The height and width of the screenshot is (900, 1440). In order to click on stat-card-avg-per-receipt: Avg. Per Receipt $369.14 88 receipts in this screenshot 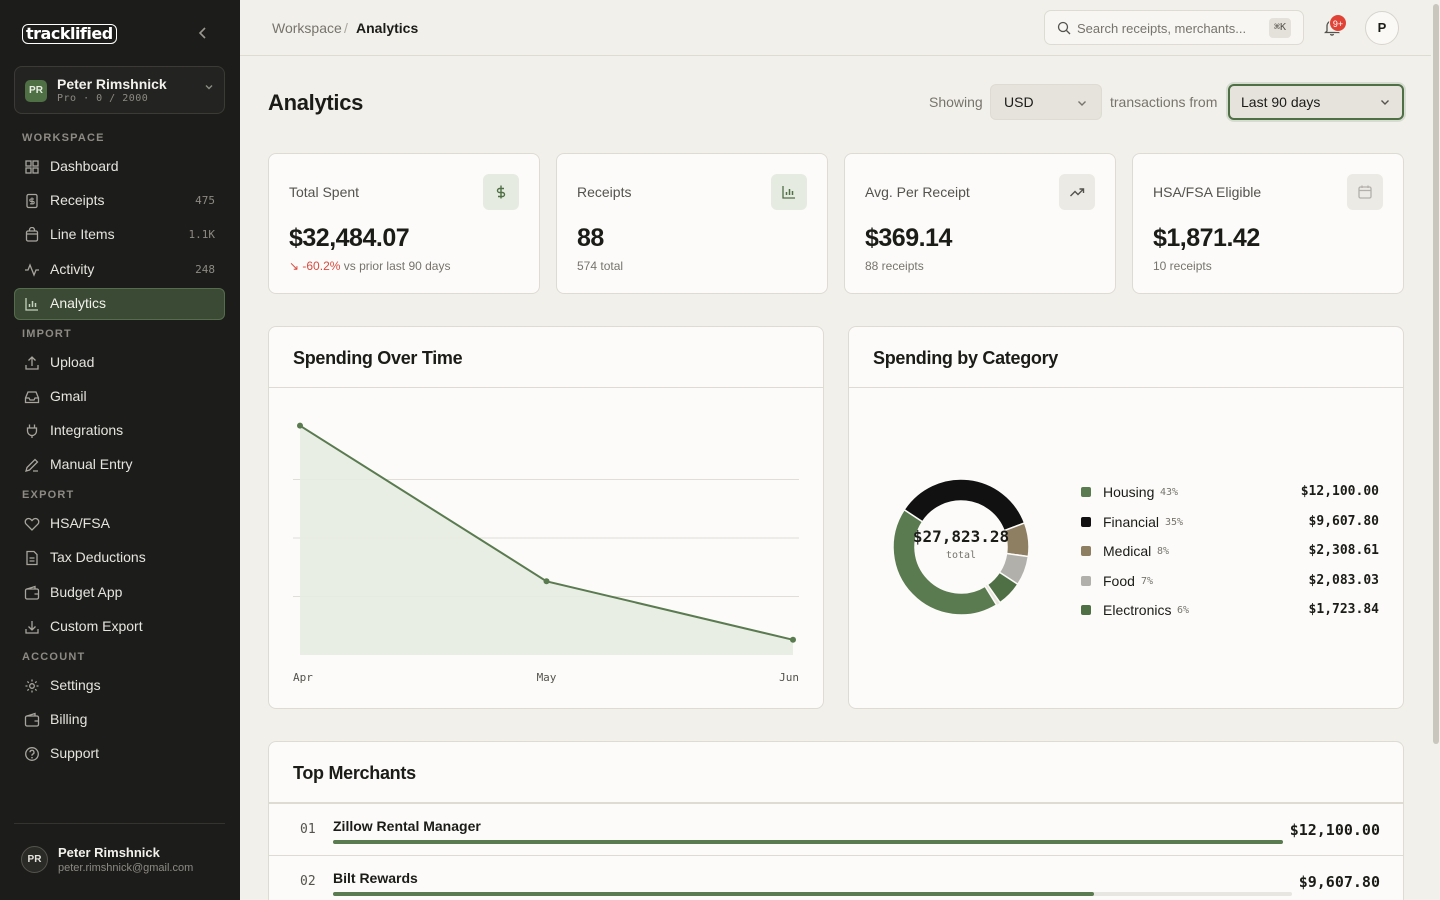, I will do `click(980, 223)`.